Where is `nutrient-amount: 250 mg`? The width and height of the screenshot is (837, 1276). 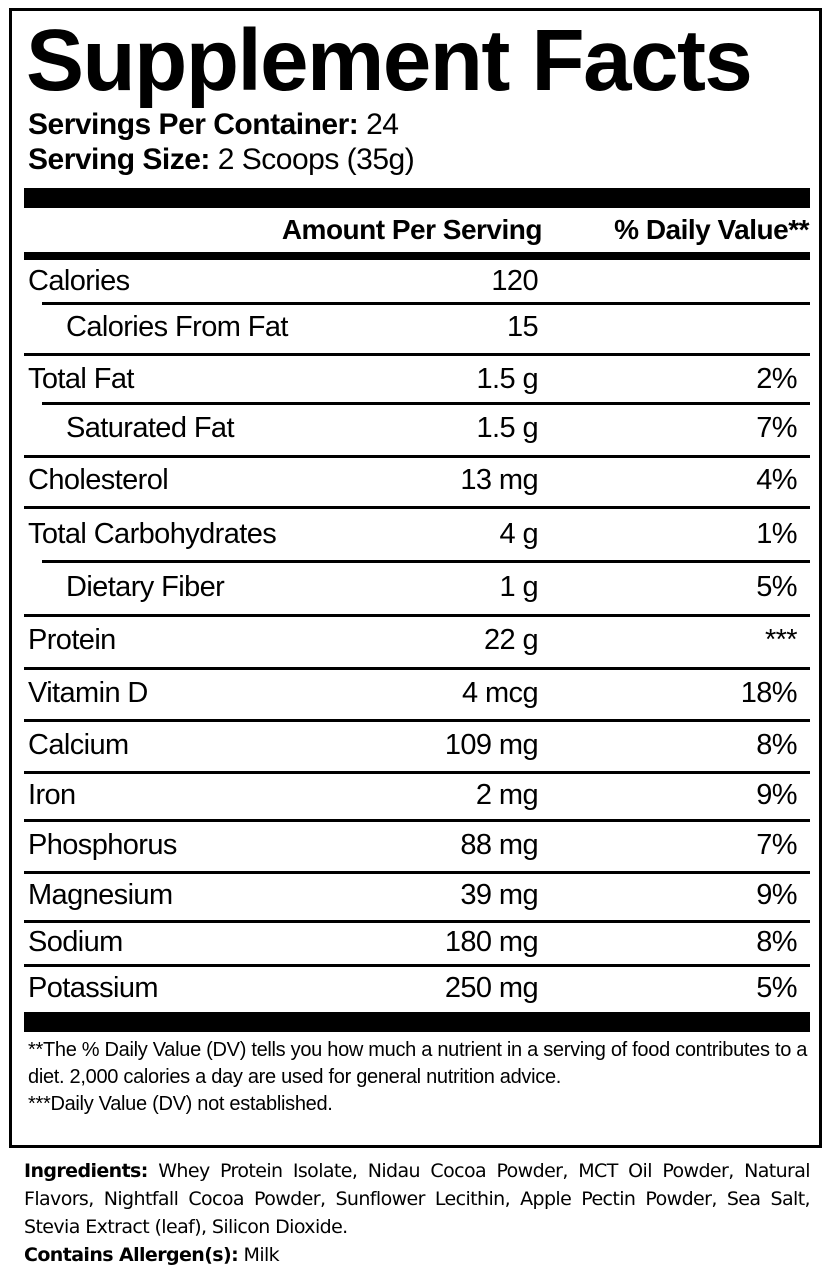
nutrient-amount: 250 mg is located at coordinates (491, 987).